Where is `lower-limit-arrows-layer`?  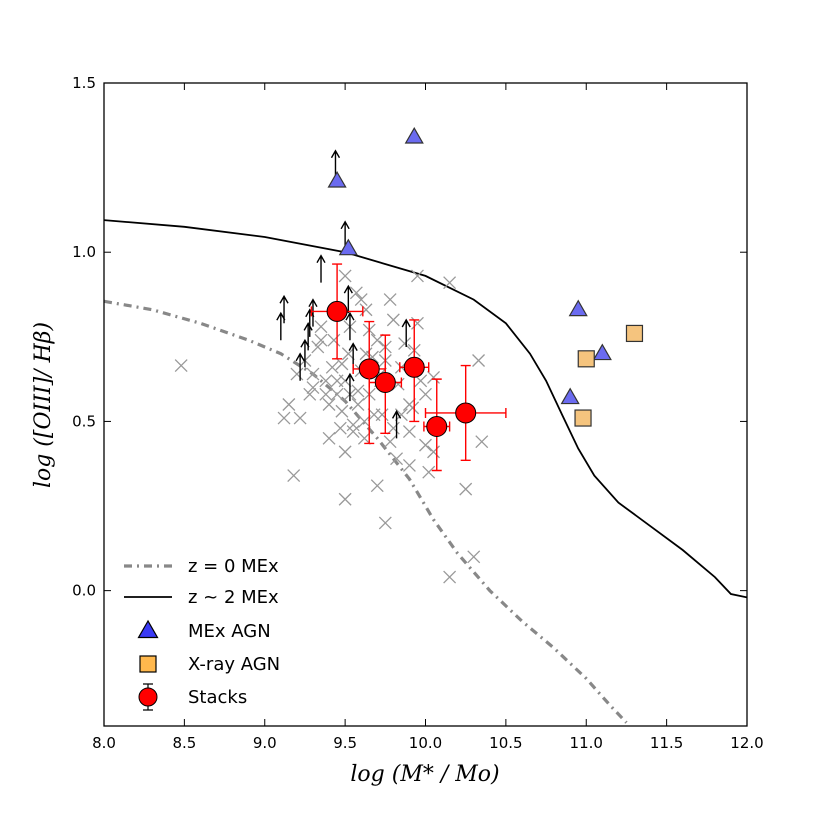 lower-limit-arrows-layer is located at coordinates (343, 294).